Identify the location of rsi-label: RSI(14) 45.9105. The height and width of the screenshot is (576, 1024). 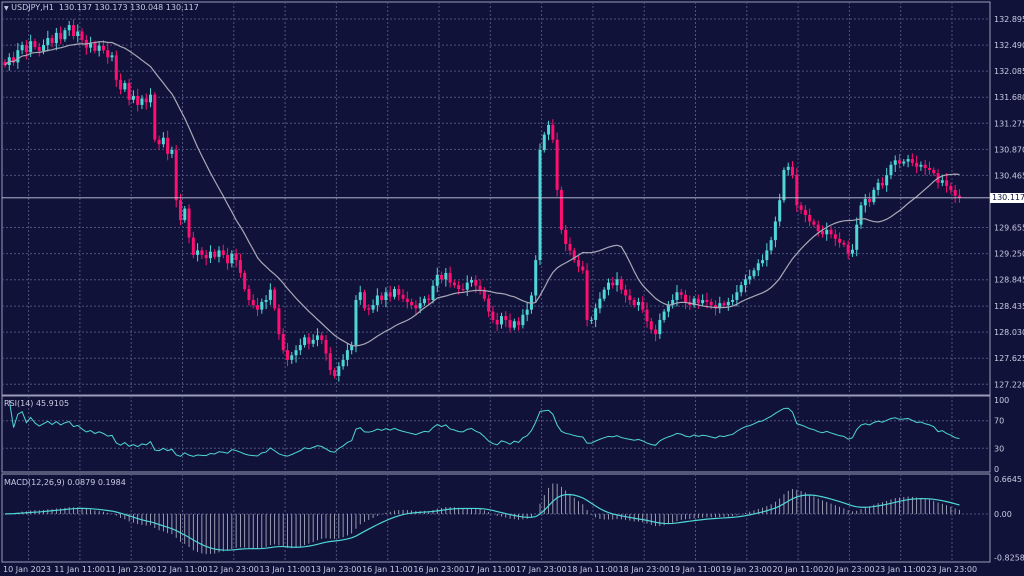
(37, 403).